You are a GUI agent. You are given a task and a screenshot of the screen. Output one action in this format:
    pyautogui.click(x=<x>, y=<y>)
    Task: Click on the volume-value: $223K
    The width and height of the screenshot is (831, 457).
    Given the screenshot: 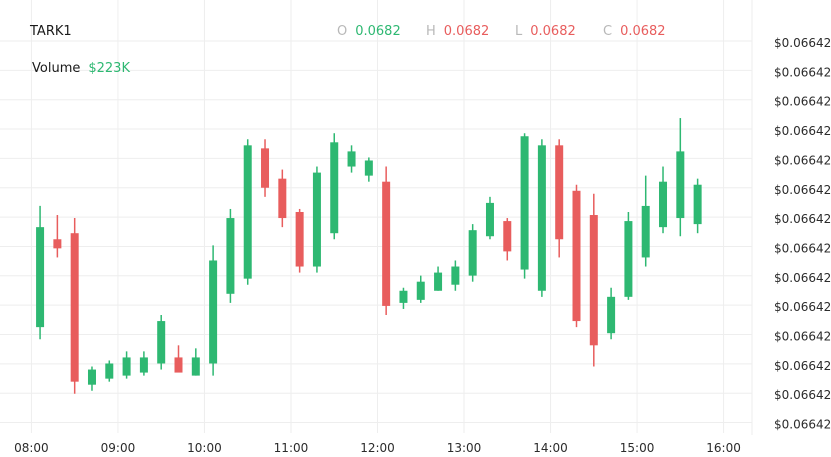 What is the action you would take?
    pyautogui.click(x=109, y=68)
    